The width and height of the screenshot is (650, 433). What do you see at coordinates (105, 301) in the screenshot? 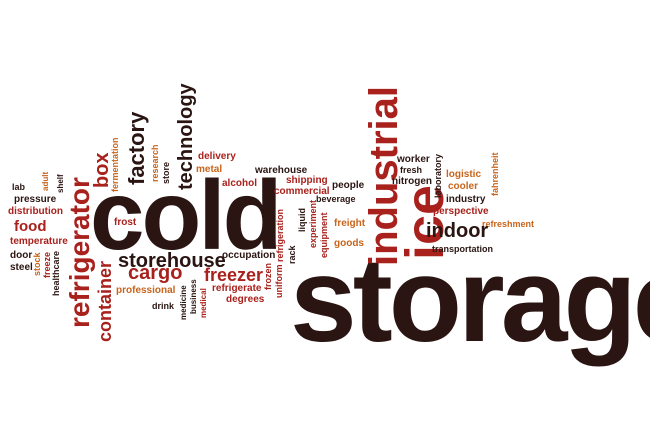
I see `word-container: container` at bounding box center [105, 301].